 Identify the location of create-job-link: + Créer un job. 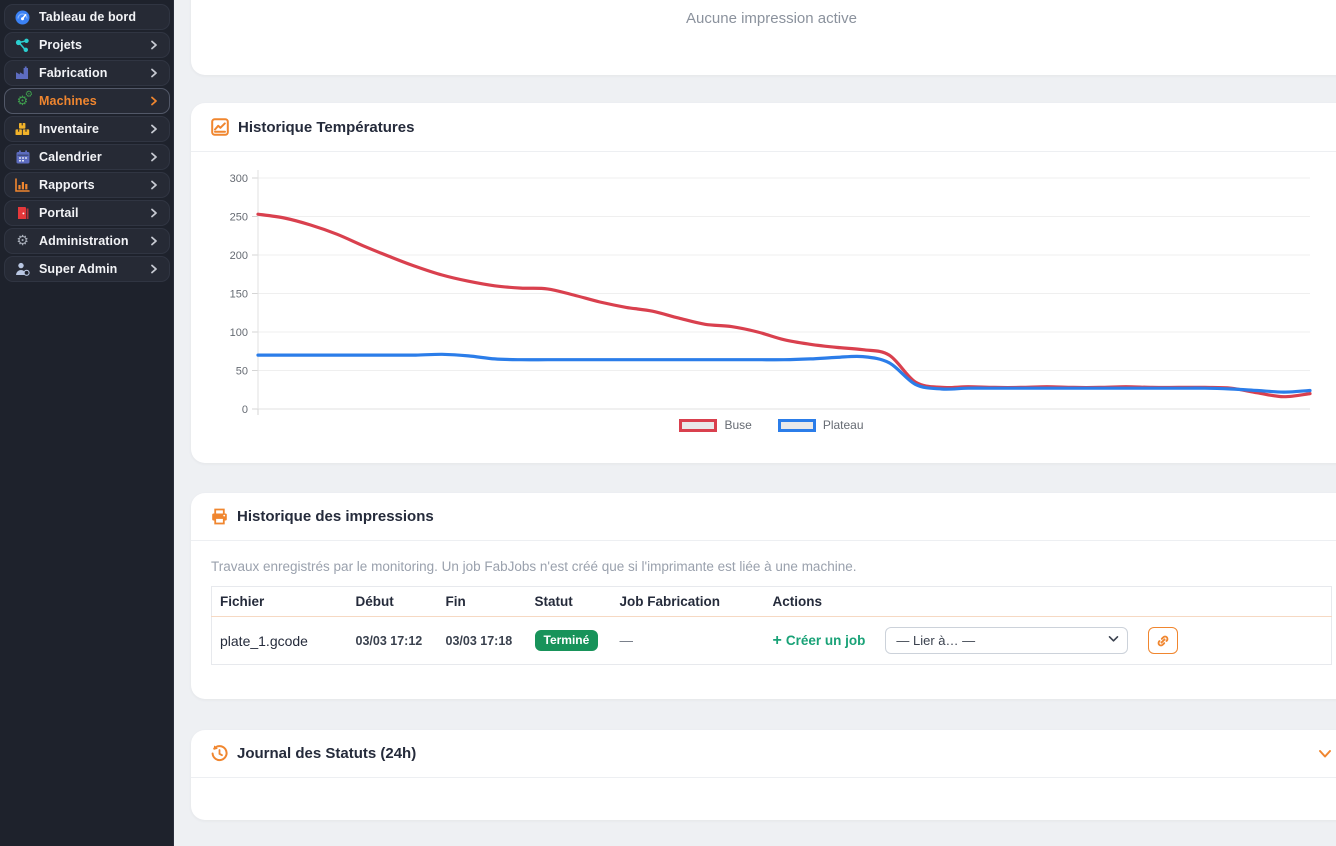
(819, 640).